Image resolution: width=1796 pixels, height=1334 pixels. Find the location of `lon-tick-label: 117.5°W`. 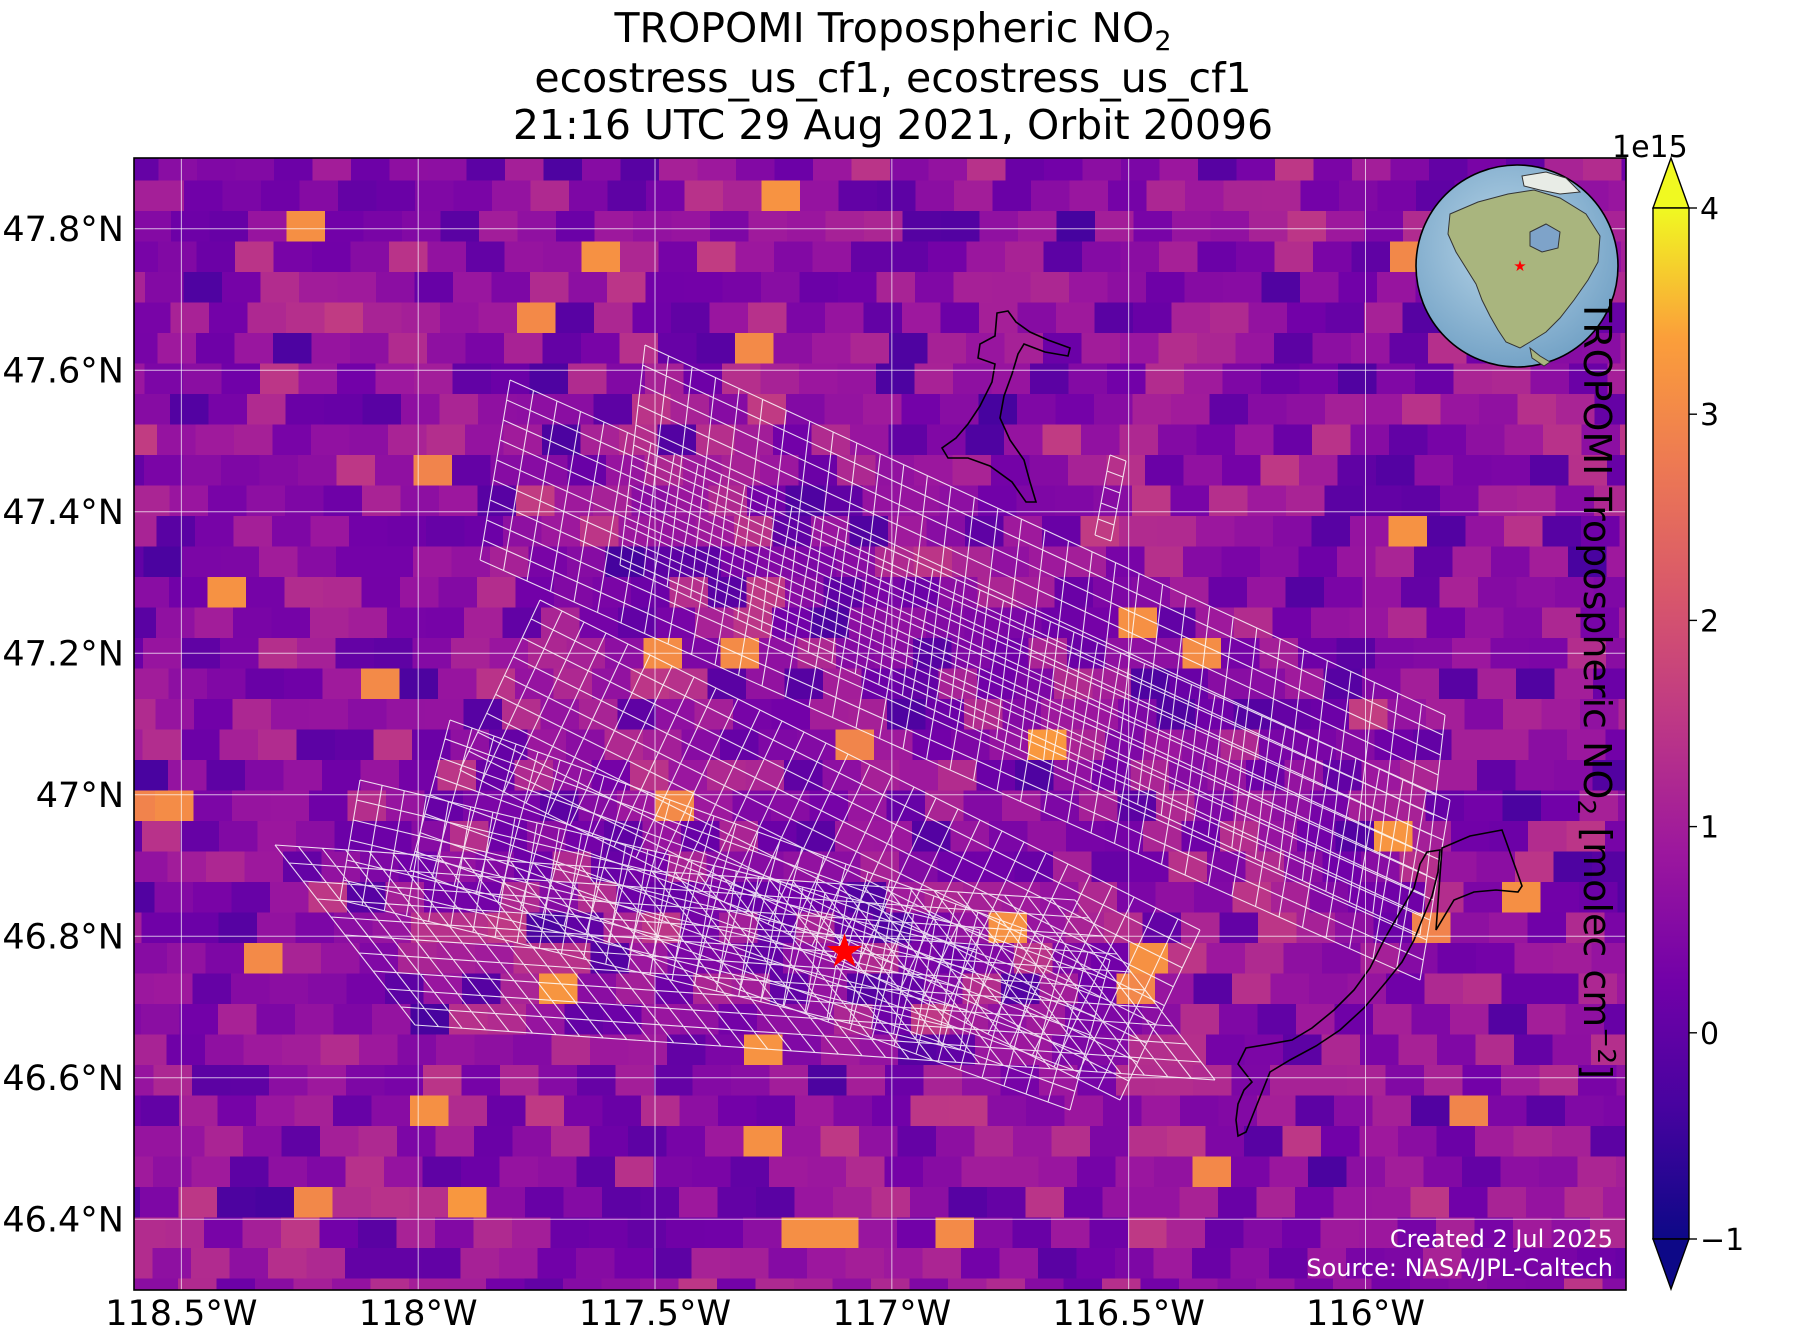

lon-tick-label: 117.5°W is located at coordinates (655, 1314).